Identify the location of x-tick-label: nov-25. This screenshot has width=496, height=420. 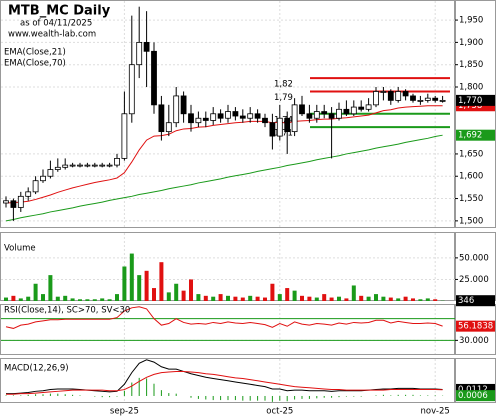
(435, 412).